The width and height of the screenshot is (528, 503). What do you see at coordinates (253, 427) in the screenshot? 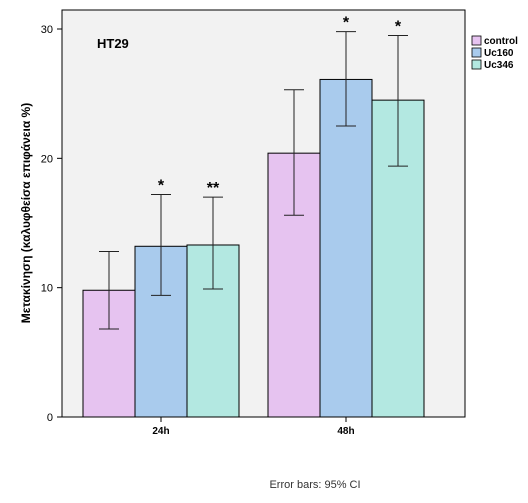
I see `x-axis: 24h 48h` at bounding box center [253, 427].